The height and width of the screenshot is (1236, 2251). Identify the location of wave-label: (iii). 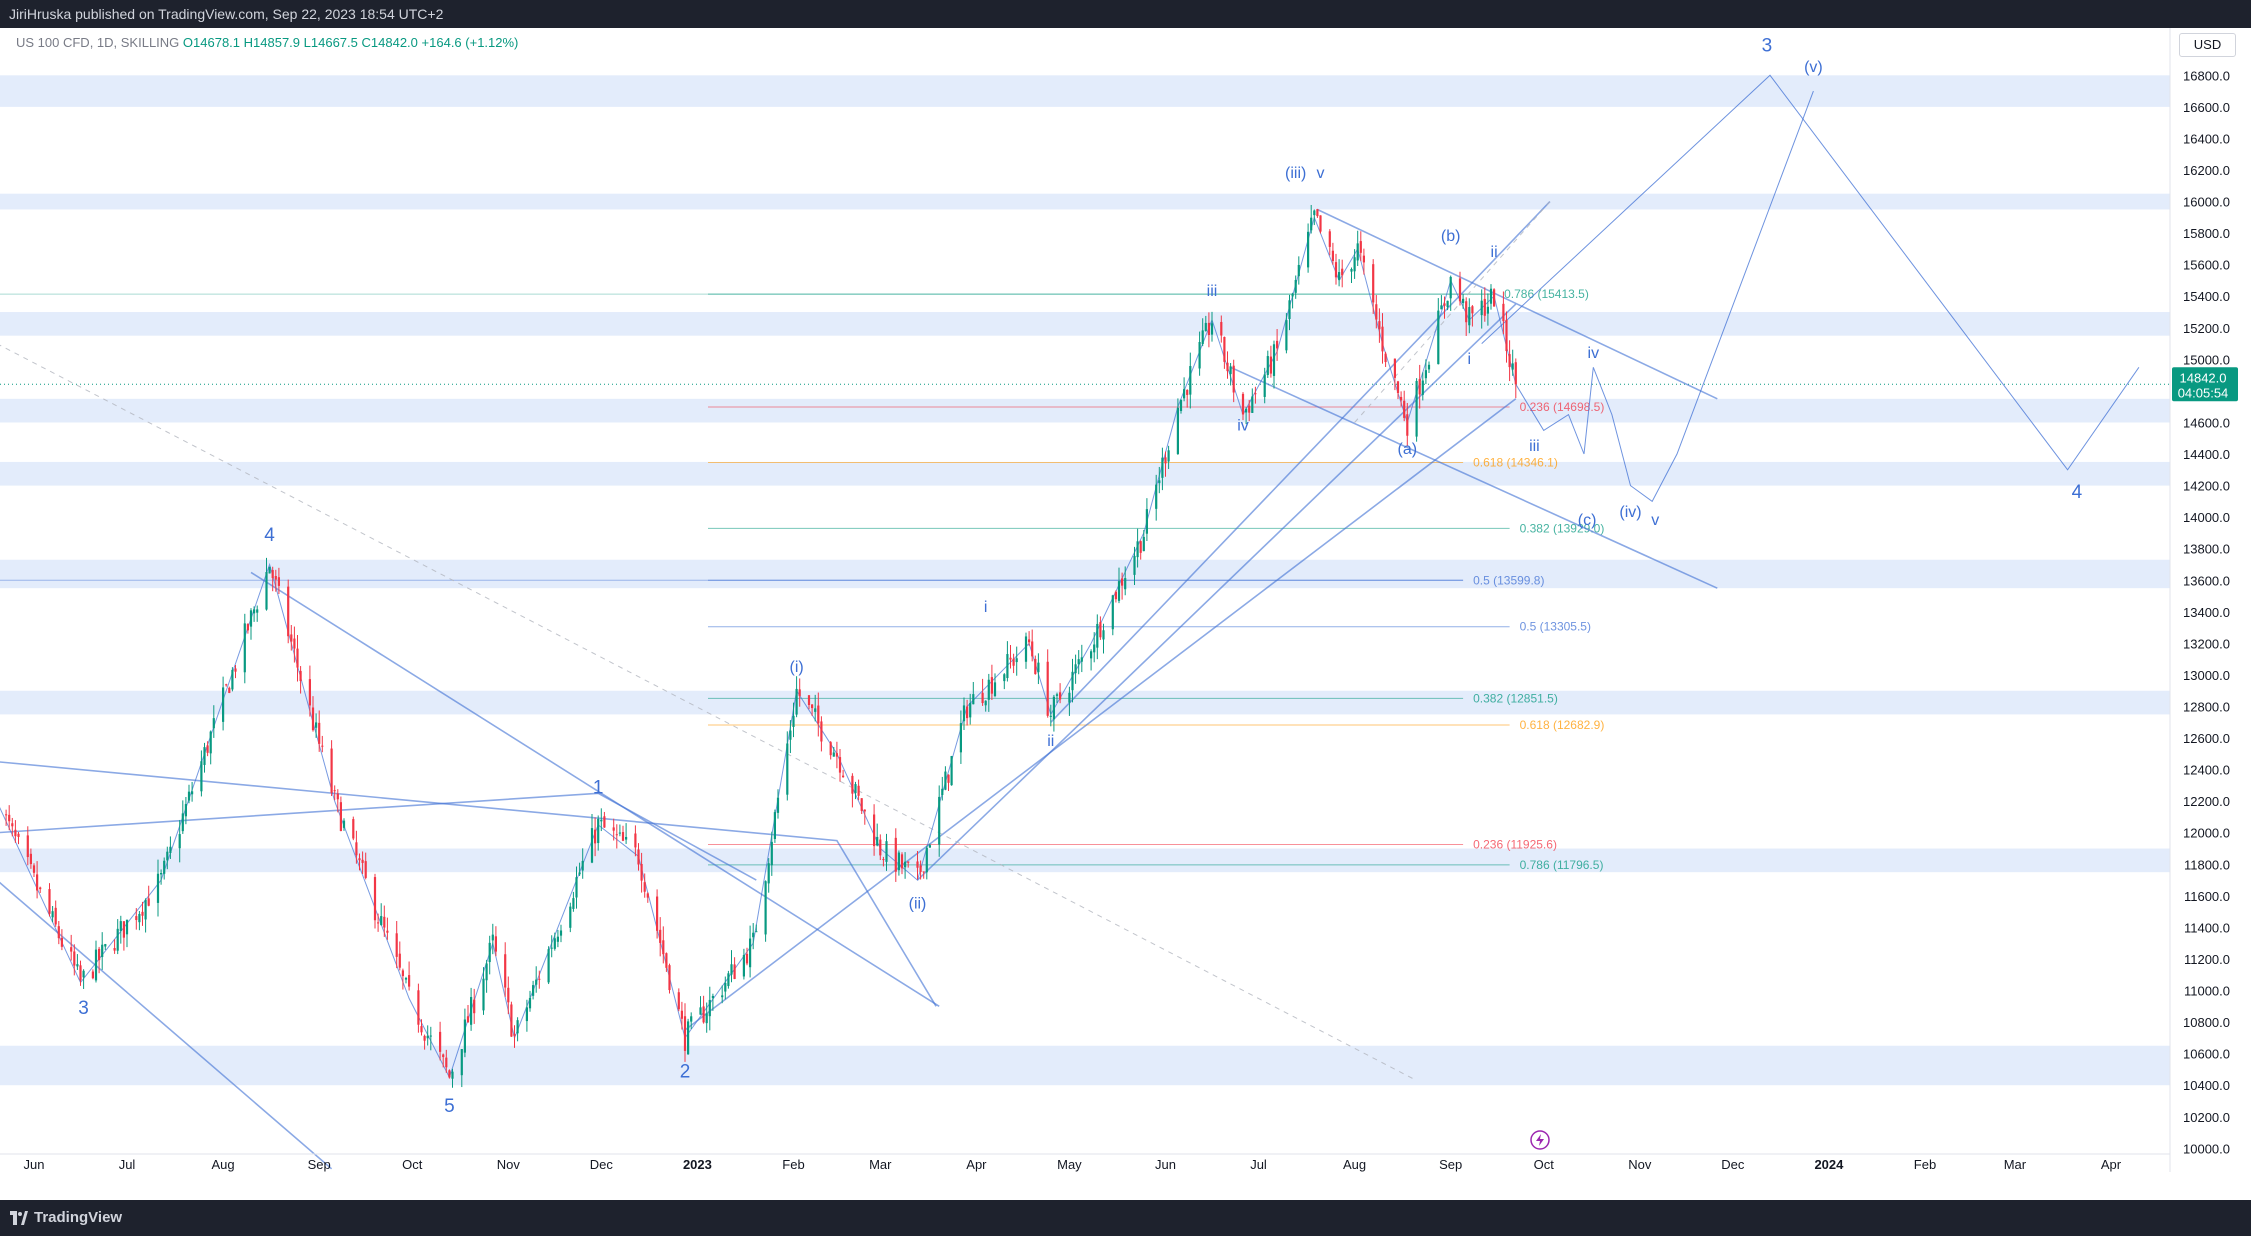
(1295, 173).